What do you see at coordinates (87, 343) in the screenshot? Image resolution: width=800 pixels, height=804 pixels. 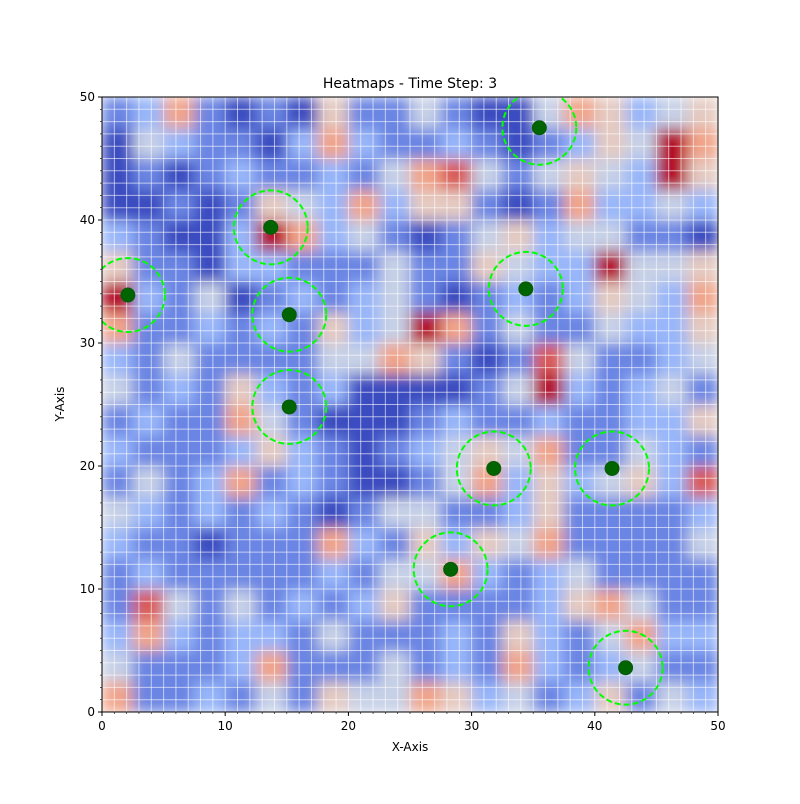 I see `y-tick-label: 30` at bounding box center [87, 343].